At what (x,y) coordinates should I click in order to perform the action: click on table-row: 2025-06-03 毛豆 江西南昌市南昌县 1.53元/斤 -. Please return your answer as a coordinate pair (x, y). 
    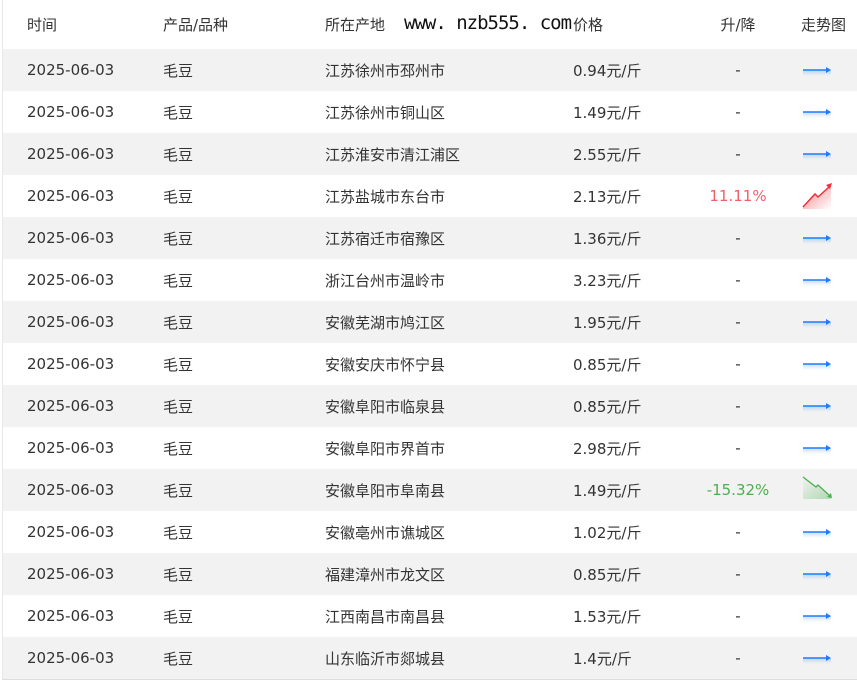
    Looking at the image, I should click on (430, 616).